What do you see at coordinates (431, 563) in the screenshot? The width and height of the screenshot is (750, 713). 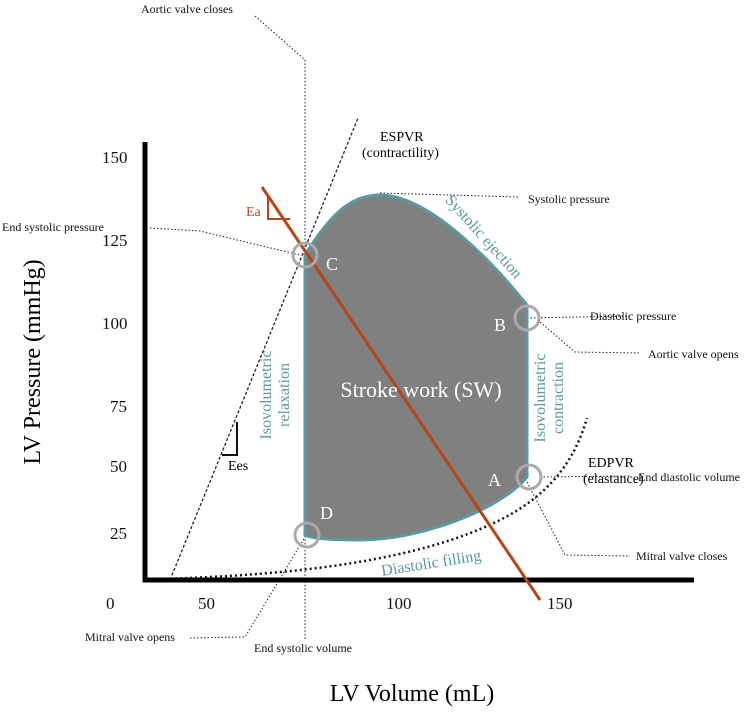 I see `phase-label: Diastolic filling` at bounding box center [431, 563].